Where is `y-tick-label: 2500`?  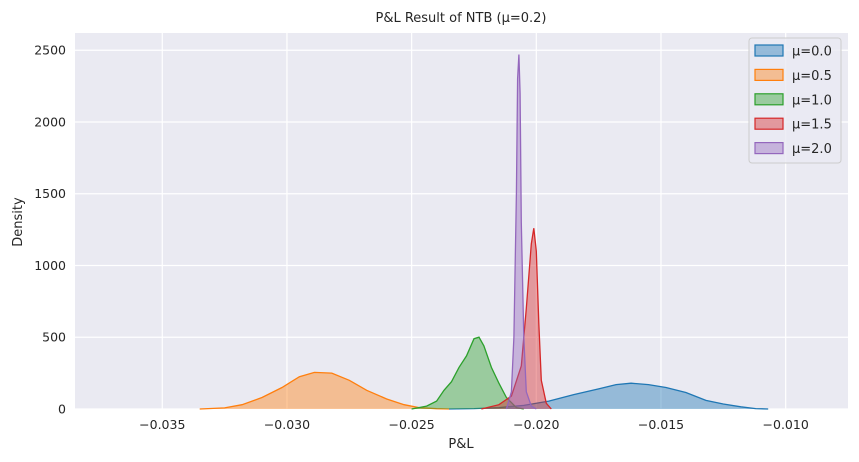 y-tick-label: 2500 is located at coordinates (50, 50).